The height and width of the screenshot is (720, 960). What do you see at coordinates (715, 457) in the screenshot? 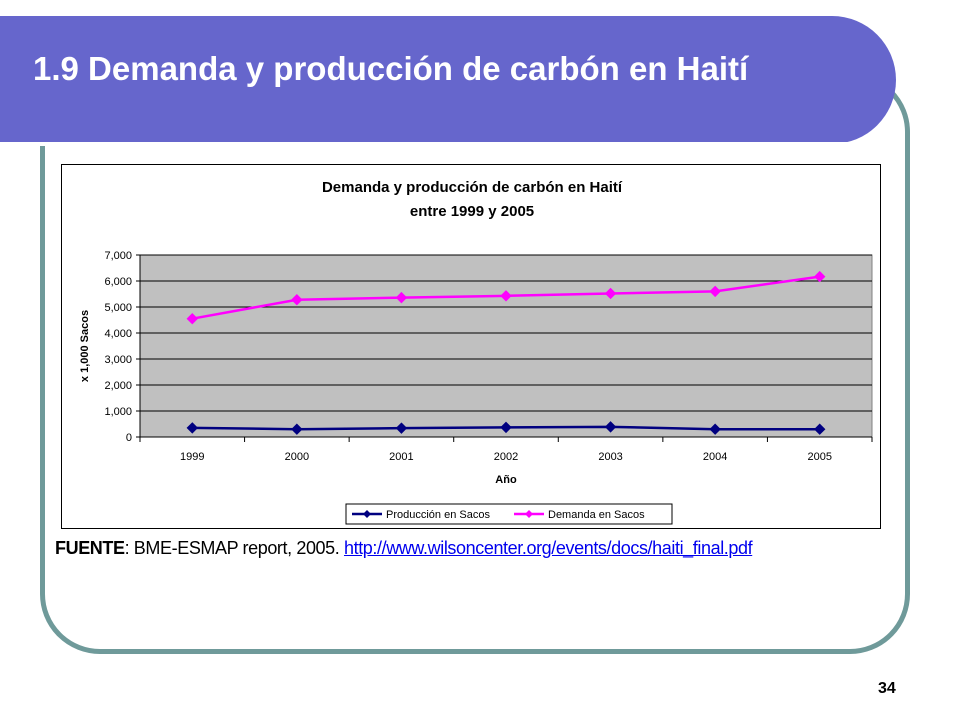
I see `x-tick-label: 2004` at bounding box center [715, 457].